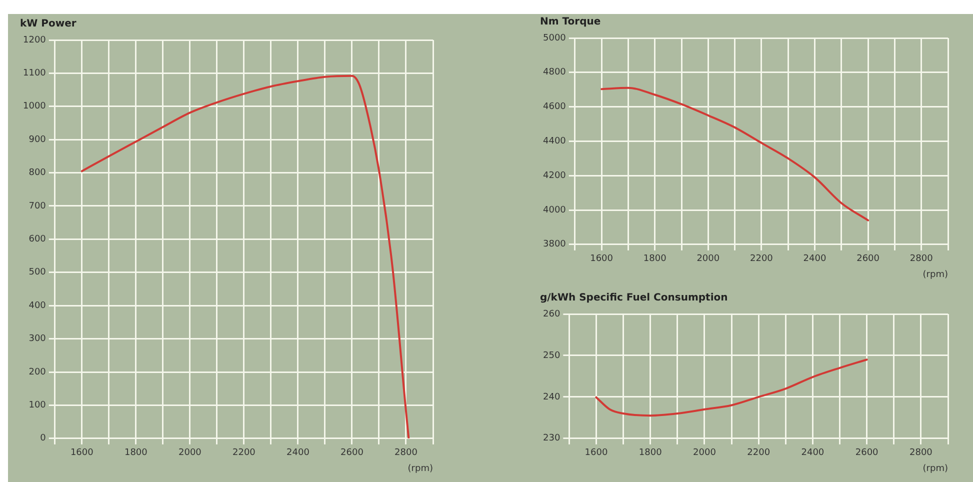  What do you see at coordinates (34, 107) in the screenshot?
I see `y-tick-label: 1000` at bounding box center [34, 107].